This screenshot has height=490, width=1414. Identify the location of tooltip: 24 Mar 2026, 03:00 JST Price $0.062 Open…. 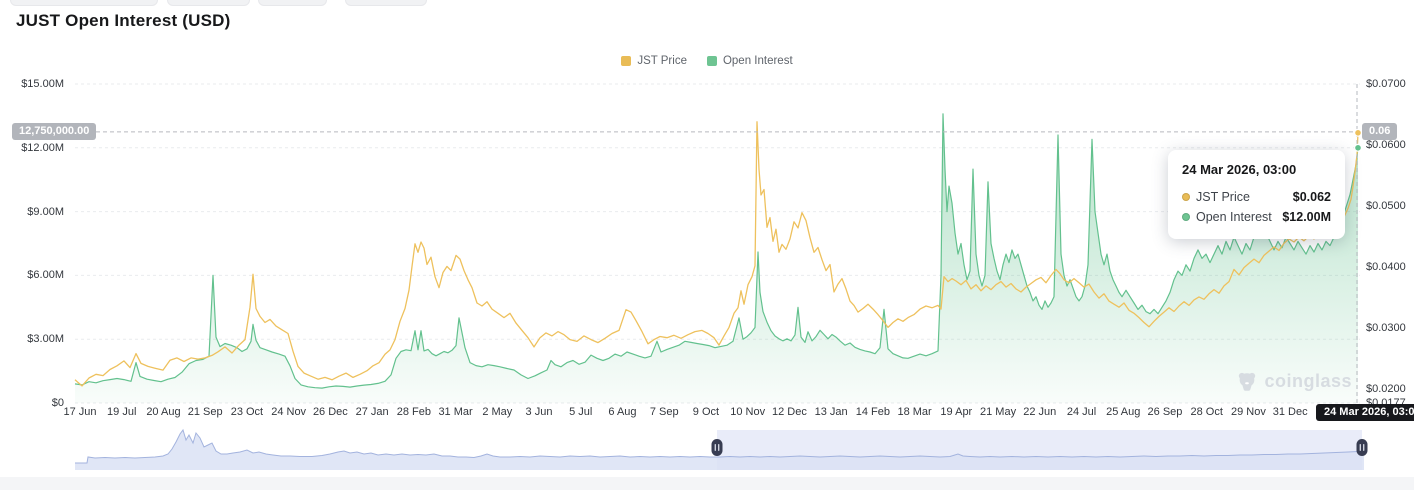
(1256, 194).